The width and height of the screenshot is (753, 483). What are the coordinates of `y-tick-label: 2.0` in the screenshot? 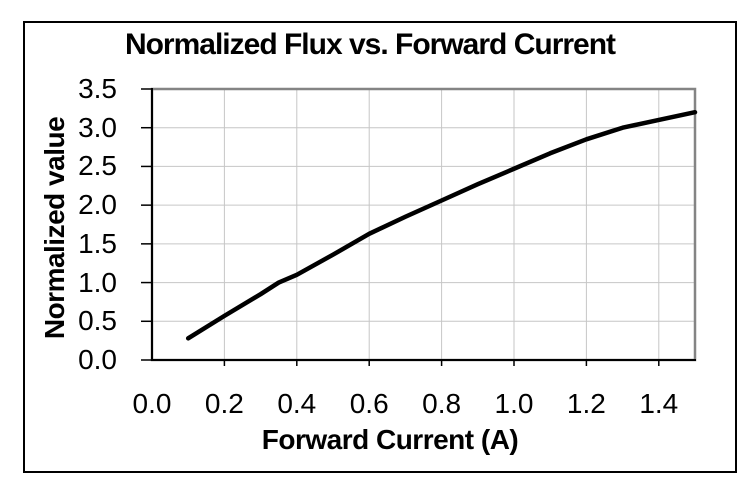 It's located at (97, 205).